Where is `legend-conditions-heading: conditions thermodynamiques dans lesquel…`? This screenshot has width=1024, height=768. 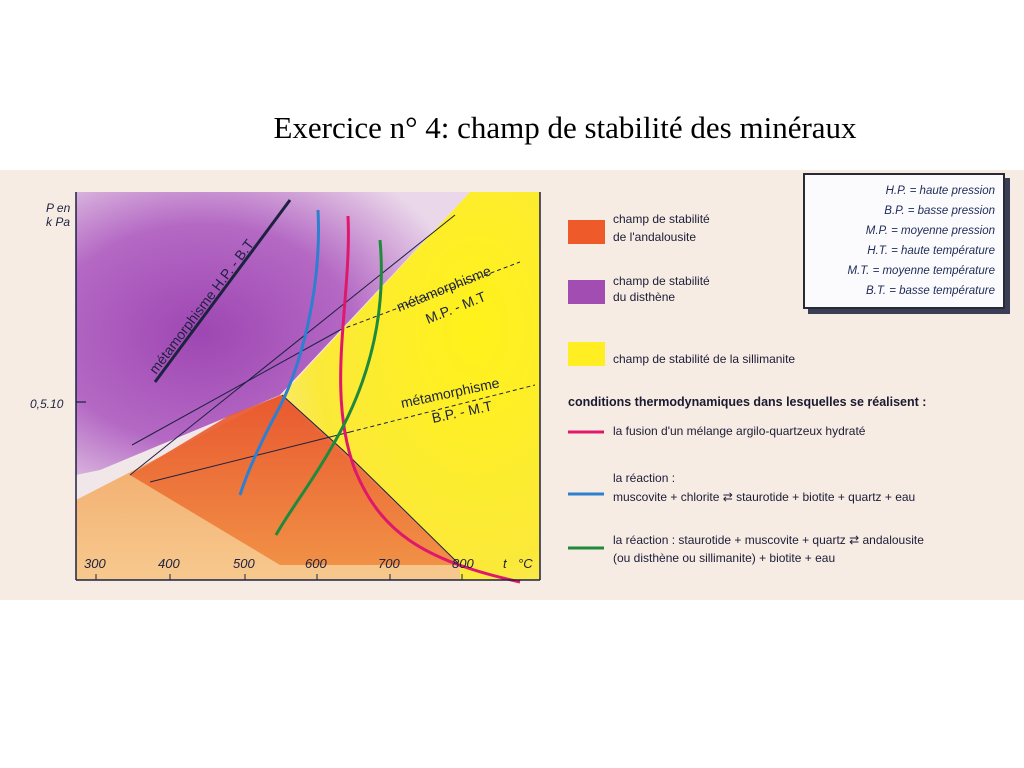
legend-conditions-heading: conditions thermodynamiques dans lesquel… is located at coordinates (747, 402).